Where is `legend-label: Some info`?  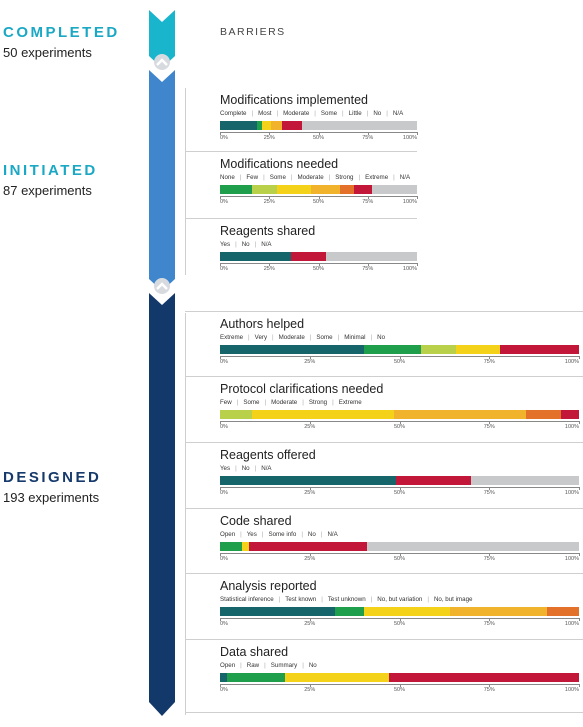 legend-label: Some info is located at coordinates (282, 534).